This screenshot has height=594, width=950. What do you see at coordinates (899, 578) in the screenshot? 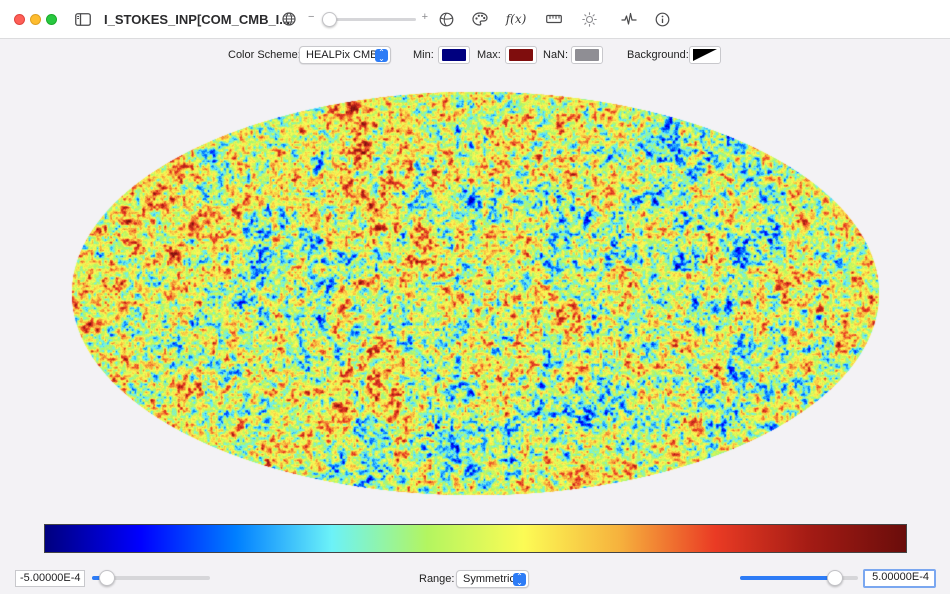
I see `max-value-field: 5.00000E-4` at bounding box center [899, 578].